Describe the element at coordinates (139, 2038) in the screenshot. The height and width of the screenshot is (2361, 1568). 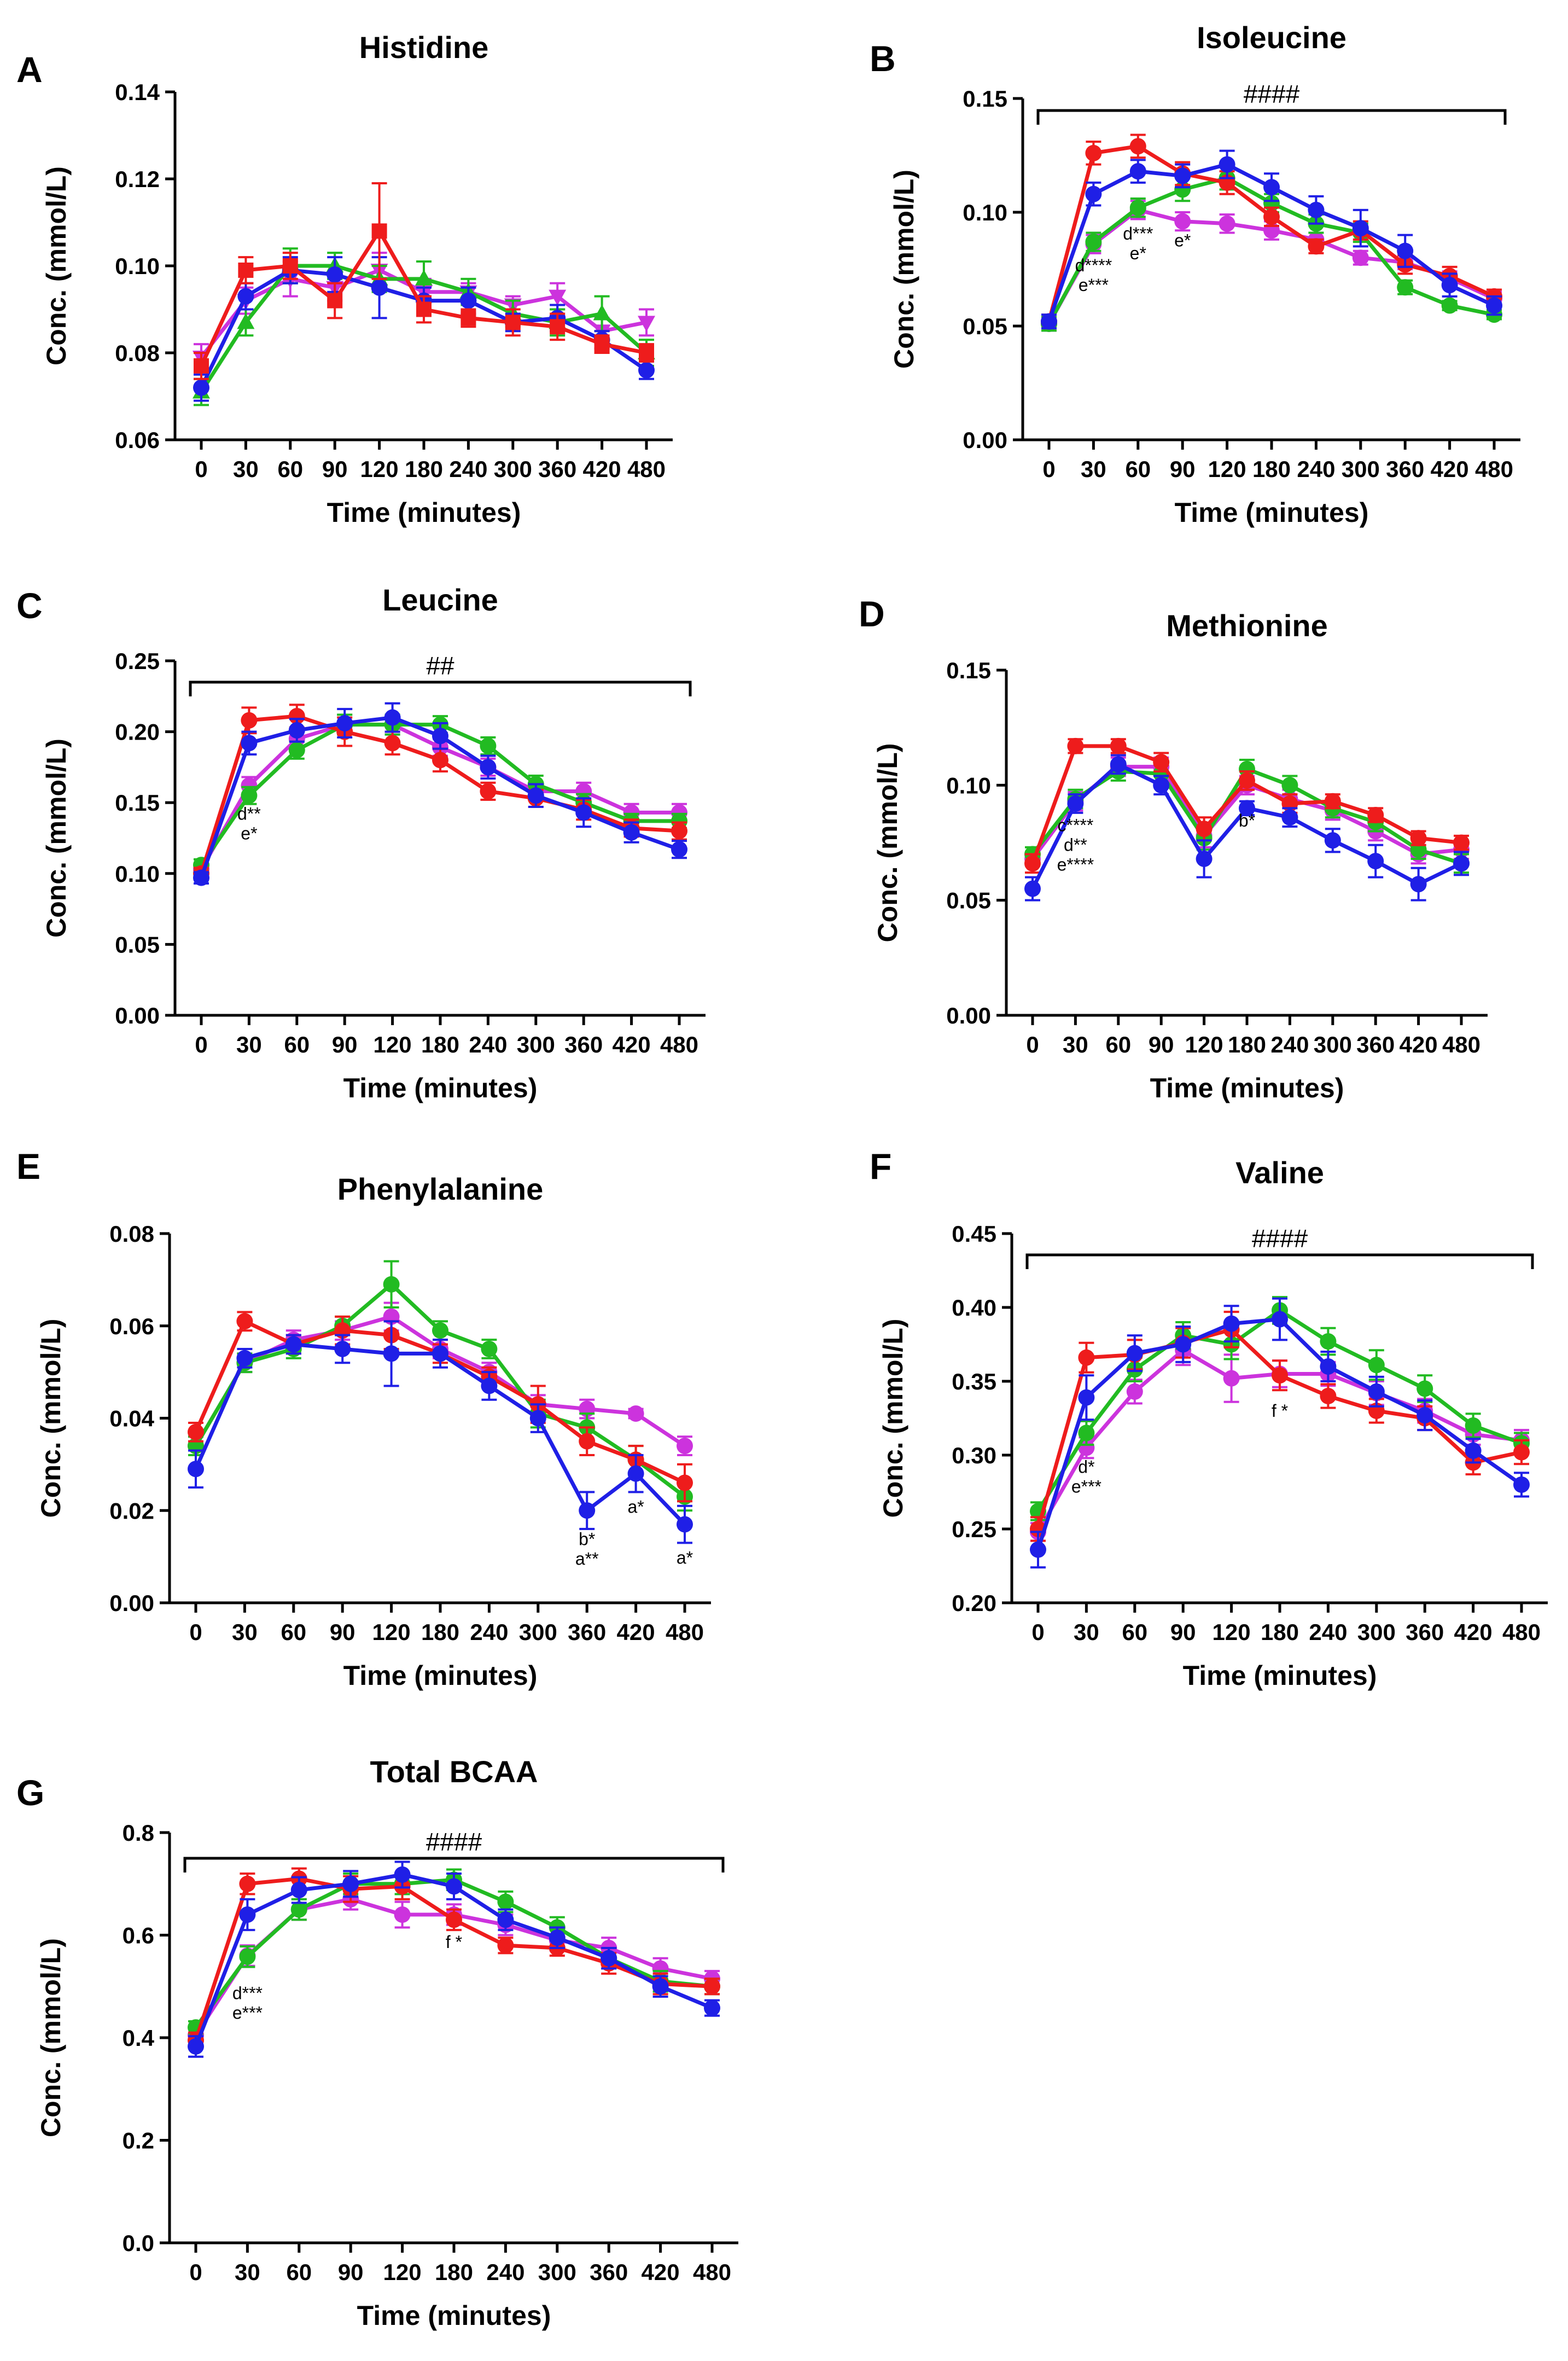
I see `y-tick-label: 0.4` at that location.